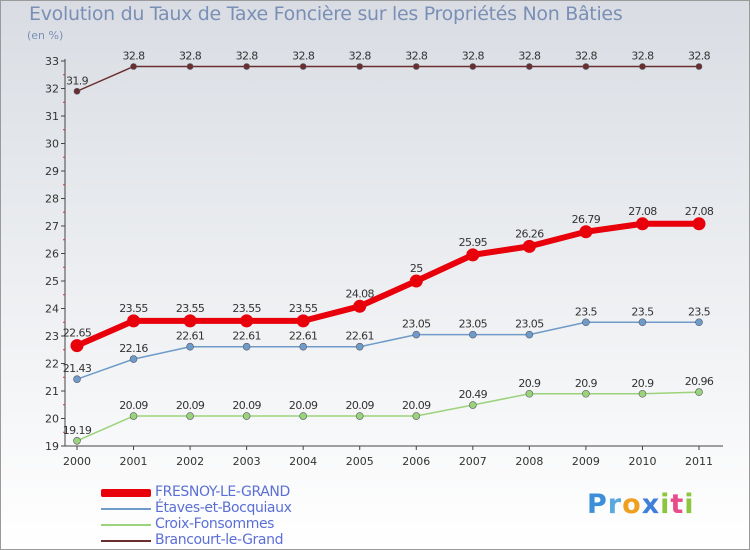  I want to click on y-tick-label: 31, so click(52, 116).